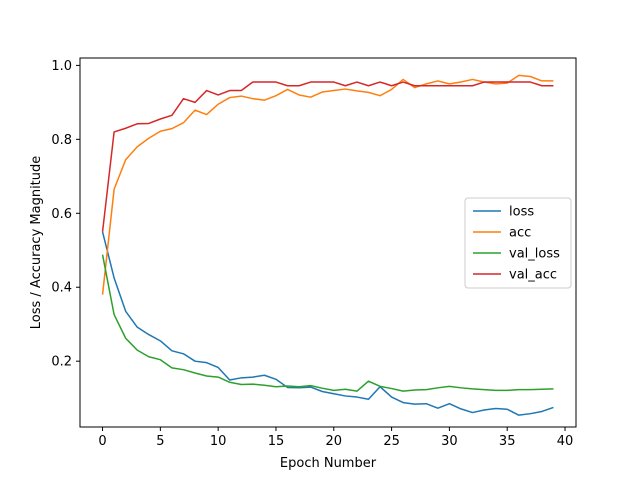 Image resolution: width=640 pixels, height=480 pixels. Describe the element at coordinates (61, 362) in the screenshot. I see `y-tick-label: 0.2` at that location.